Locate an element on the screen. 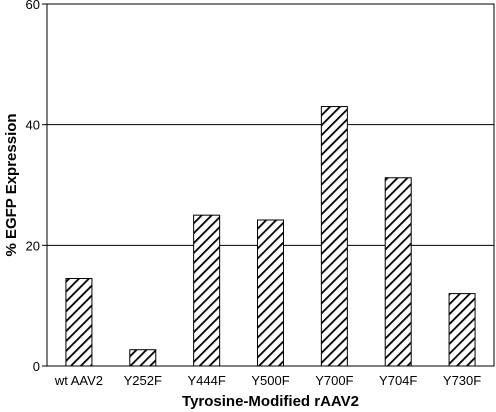 This screenshot has height=412, width=496. x-tick-label: Y500F is located at coordinates (270, 380).